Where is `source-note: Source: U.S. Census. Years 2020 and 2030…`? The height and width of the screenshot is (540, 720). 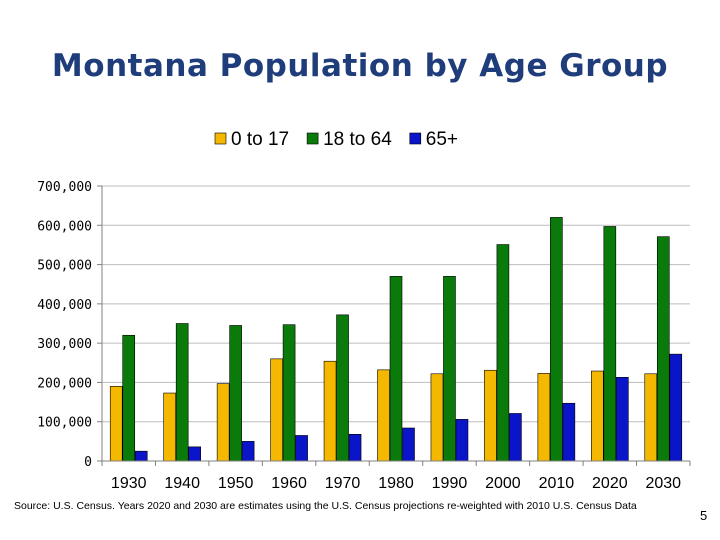 source-note: Source: U.S. Census. Years 2020 and 2030… is located at coordinates (325, 506).